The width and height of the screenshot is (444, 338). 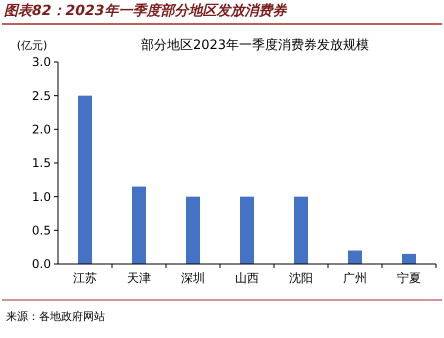 I want to click on chart-title: 图表82：2023年一季度部分地区发放消费券, so click(x=146, y=10).